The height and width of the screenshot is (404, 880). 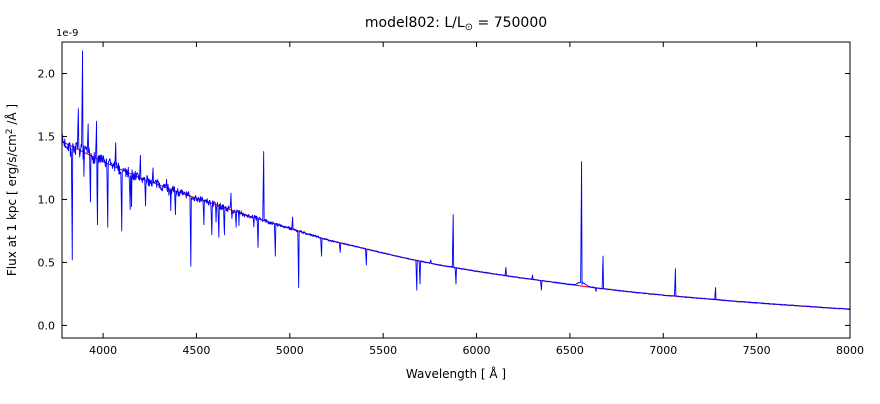 What do you see at coordinates (850, 350) in the screenshot?
I see `x-tick-label: 8000` at bounding box center [850, 350].